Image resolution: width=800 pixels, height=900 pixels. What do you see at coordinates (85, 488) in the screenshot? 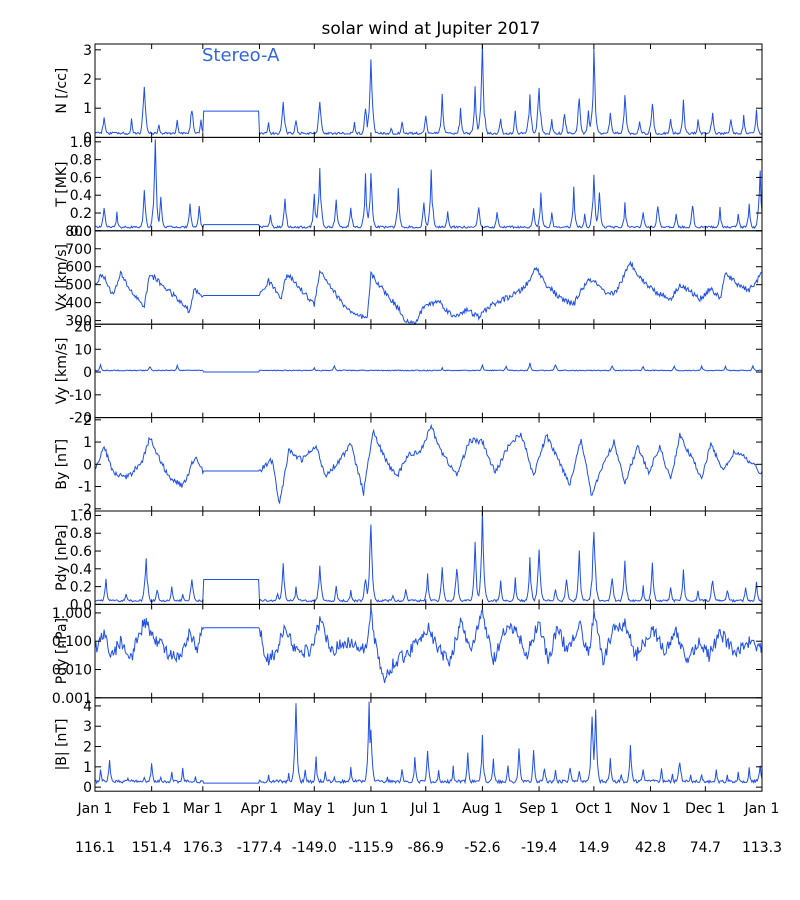
I see `y-tick-label: -1` at bounding box center [85, 488].